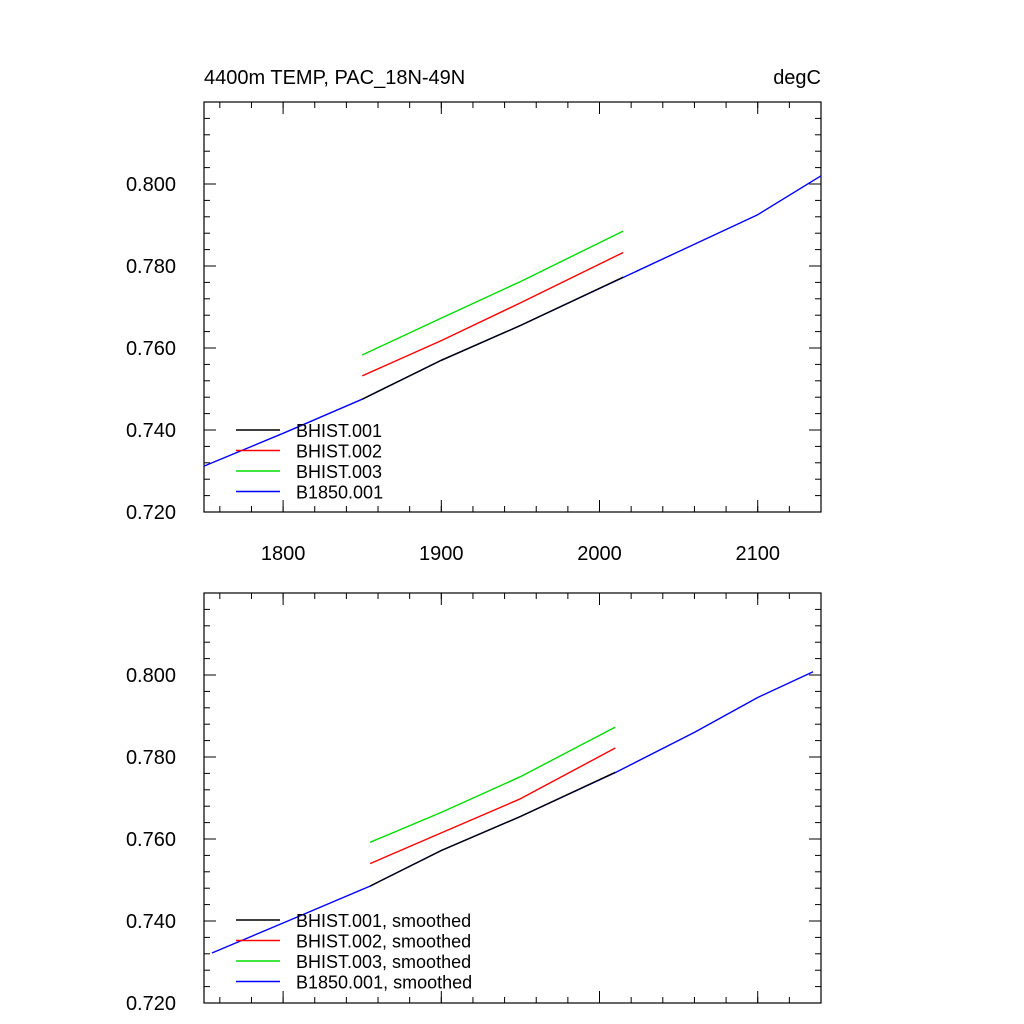 This screenshot has height=1024, width=1024. I want to click on series-line-bhist-001-smoothed, so click(492, 829).